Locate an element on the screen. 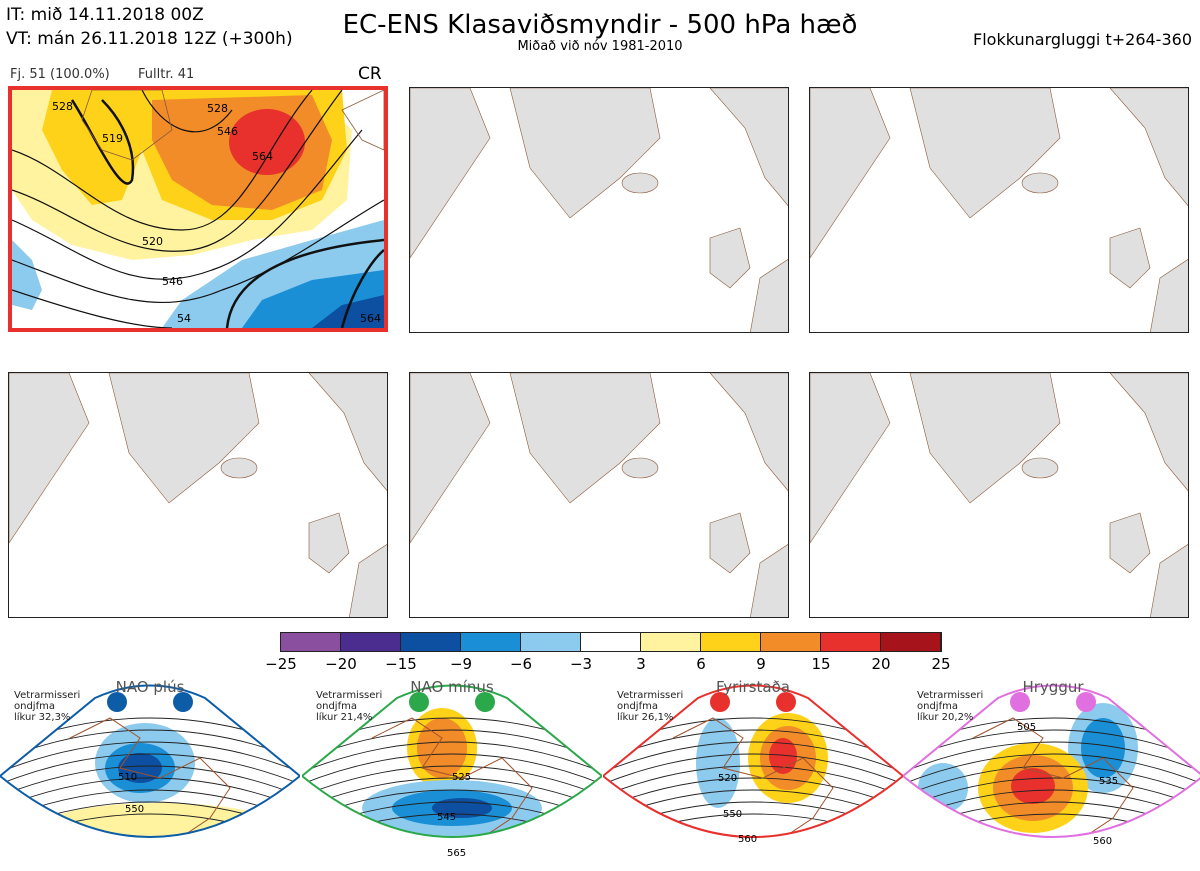 The width and height of the screenshot is (1200, 871). regime-meta: Vetrarmisseri ondjfma líkur 32,3% is located at coordinates (47, 706).